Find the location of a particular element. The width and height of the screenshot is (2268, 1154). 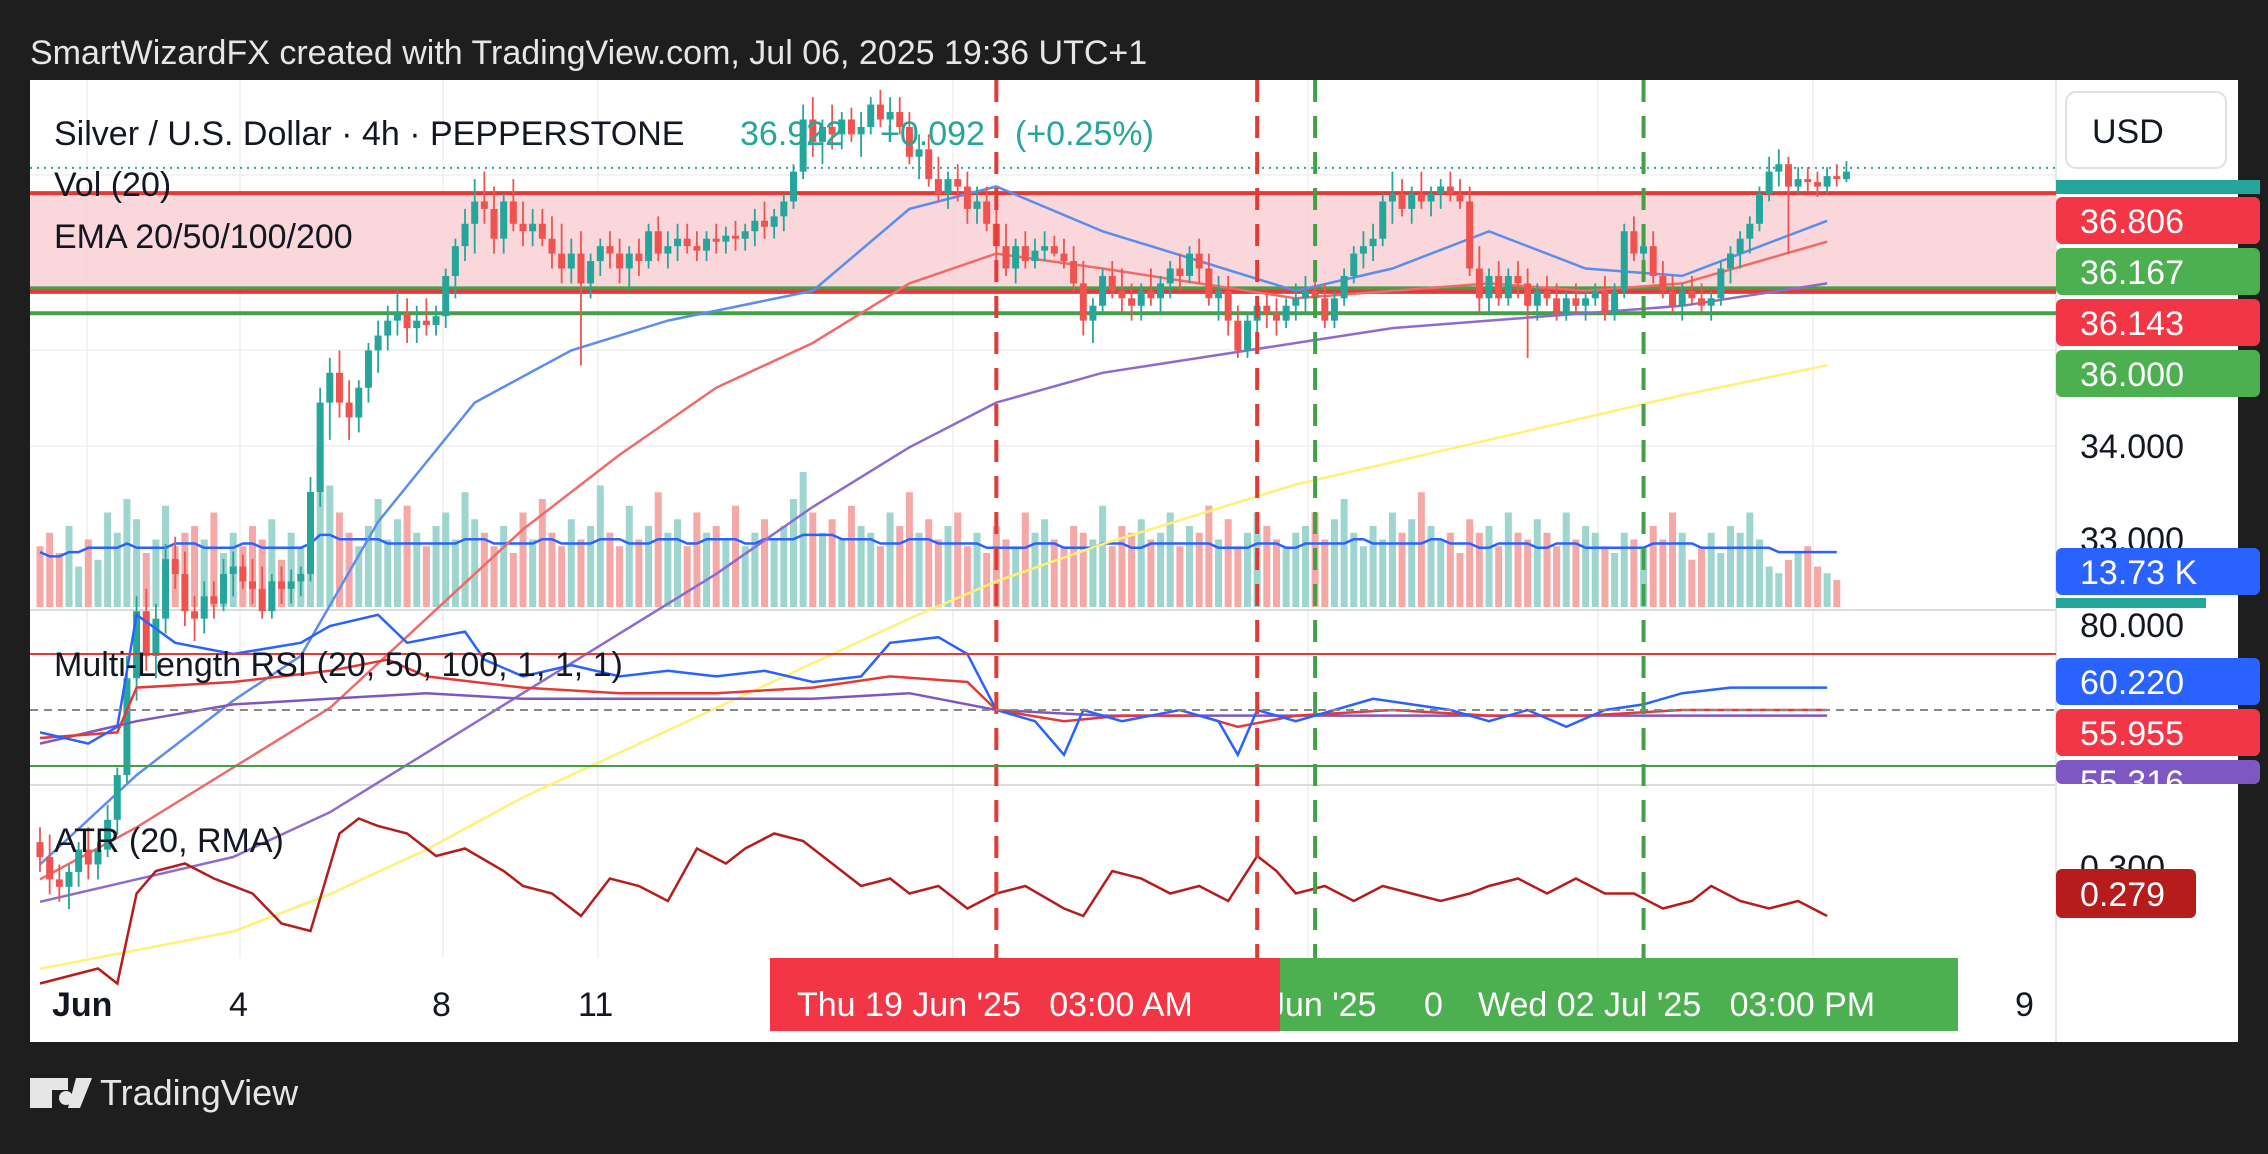

logo-part is located at coordinates (49, 1084).